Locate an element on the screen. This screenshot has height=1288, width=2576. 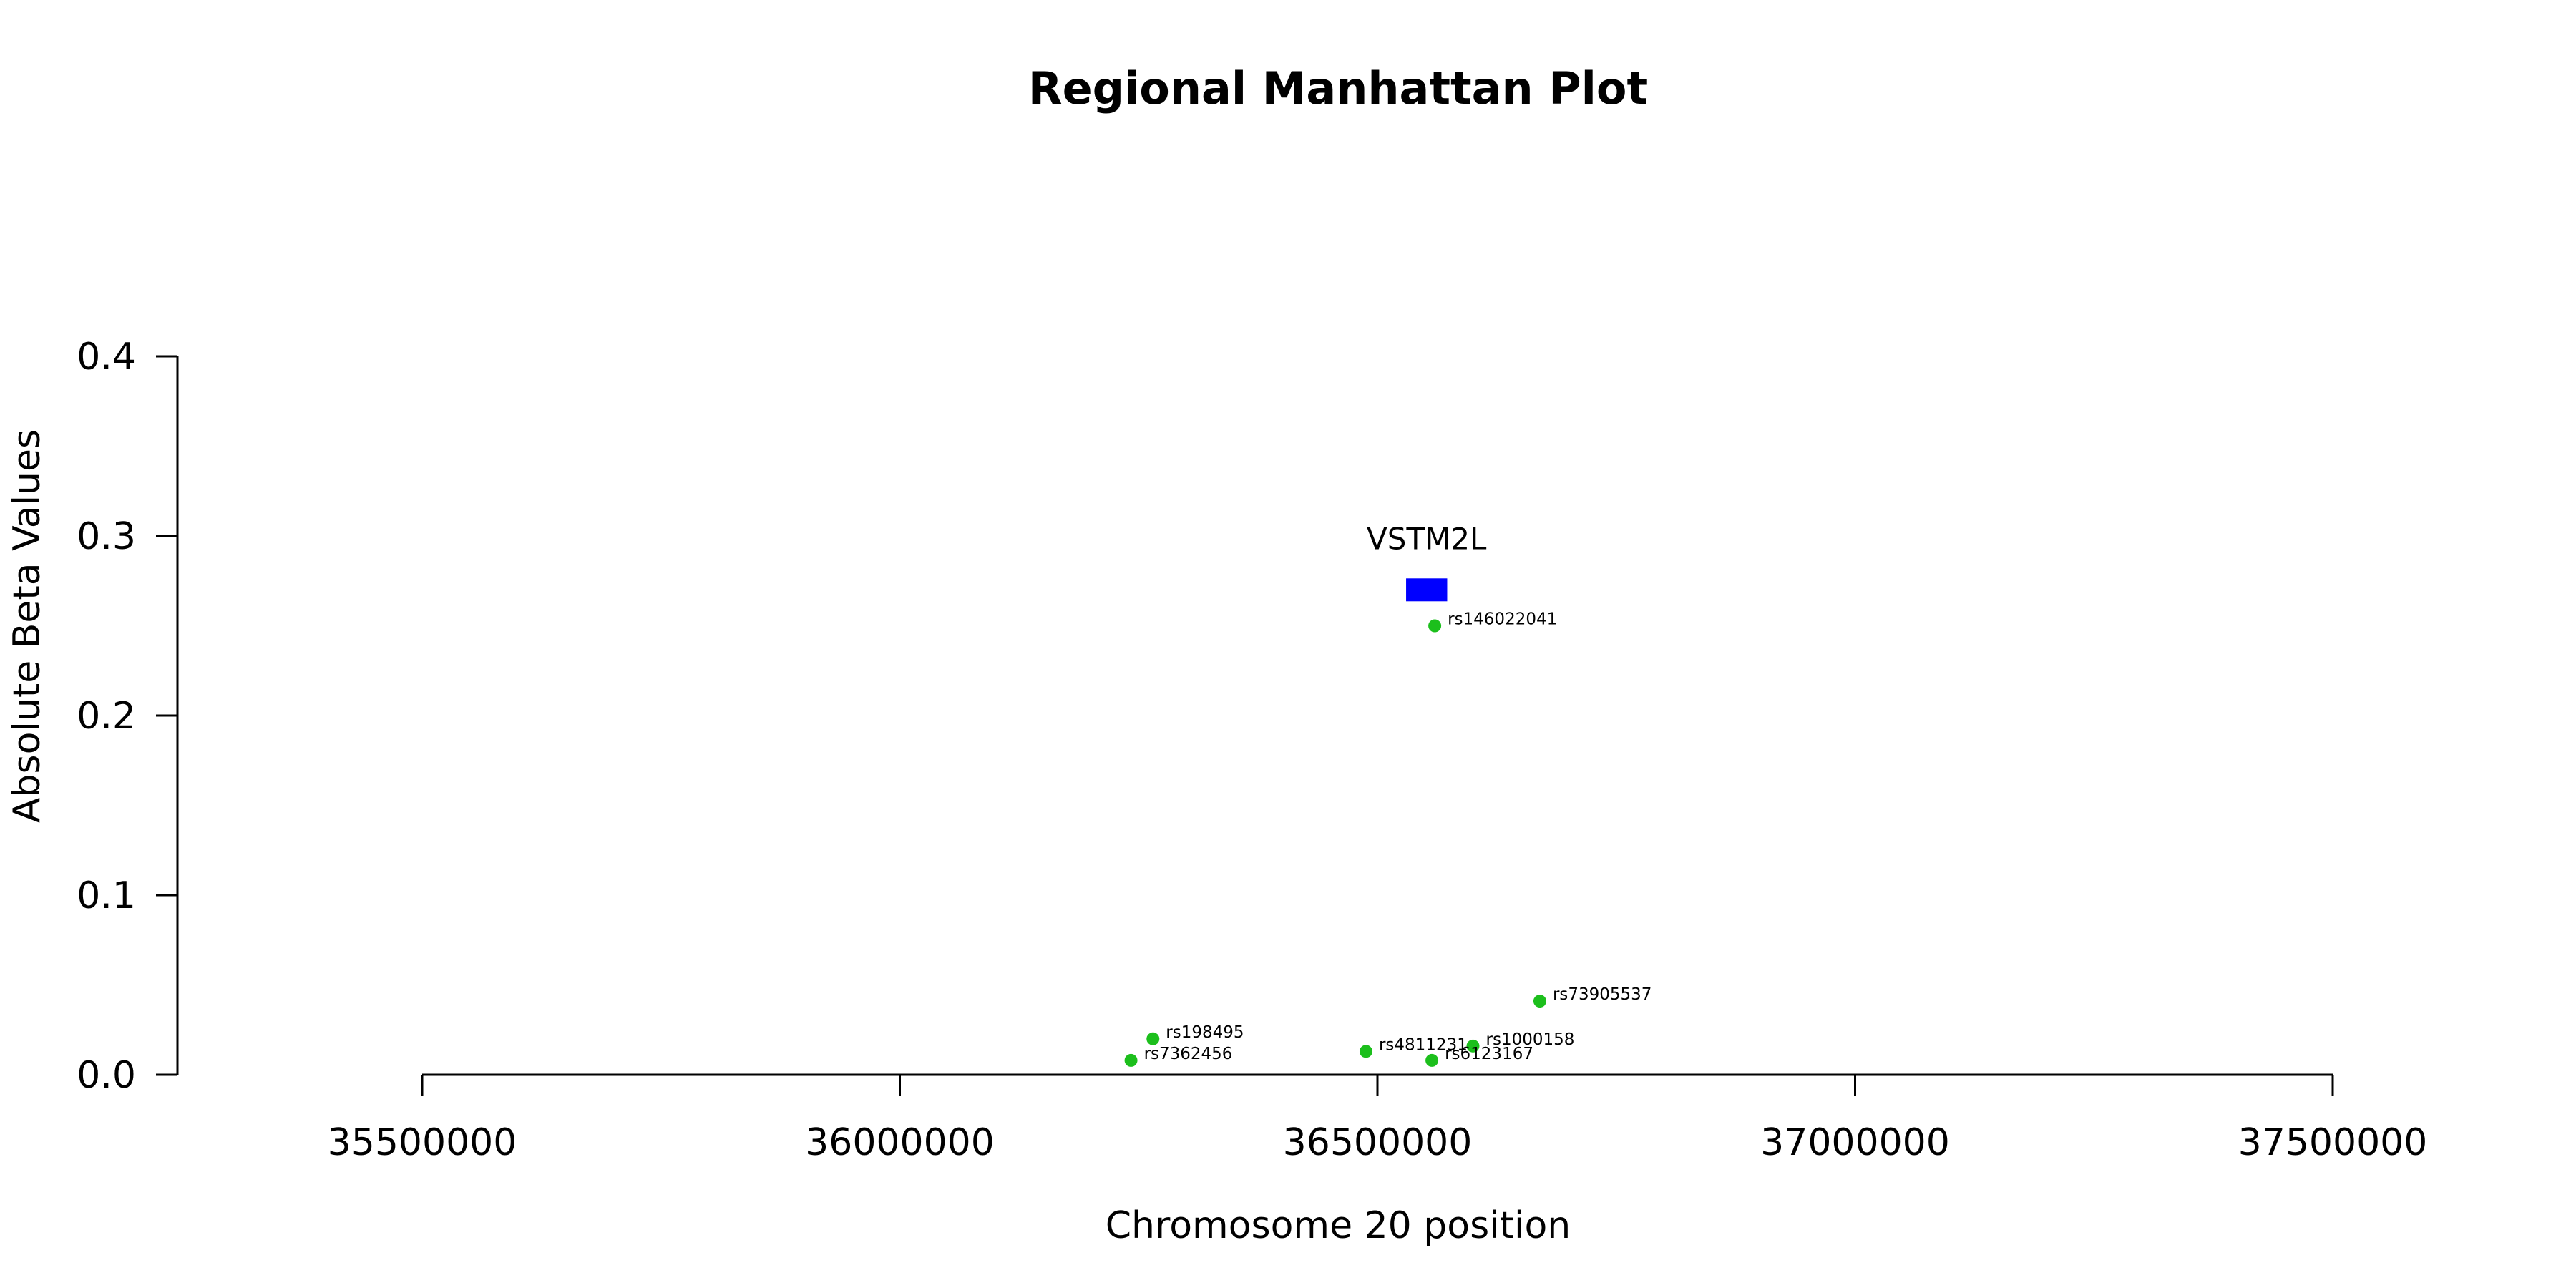
gene-track: VSTM2L is located at coordinates (1427, 561).